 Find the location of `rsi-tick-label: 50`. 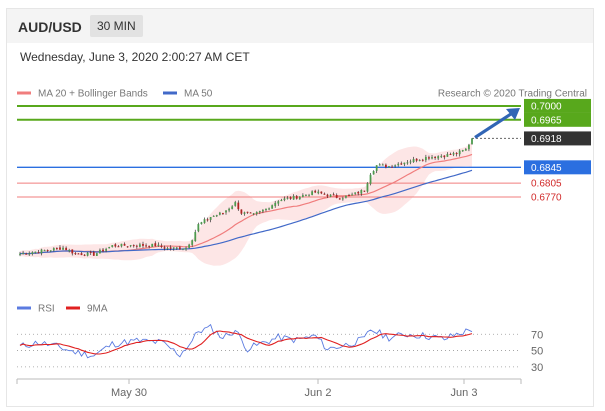

rsi-tick-label: 50 is located at coordinates (537, 352).